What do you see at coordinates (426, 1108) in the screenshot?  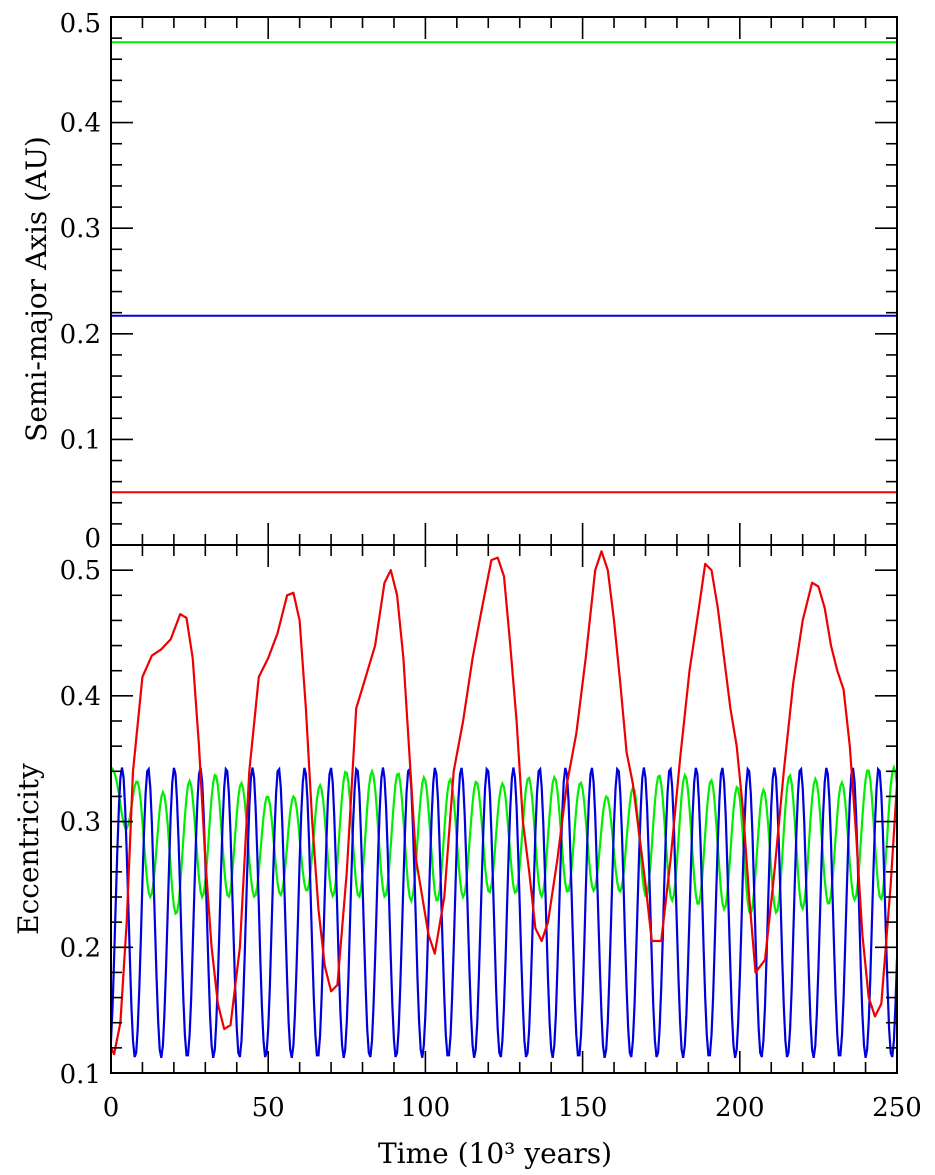 I see `x-tick-label: 100` at bounding box center [426, 1108].